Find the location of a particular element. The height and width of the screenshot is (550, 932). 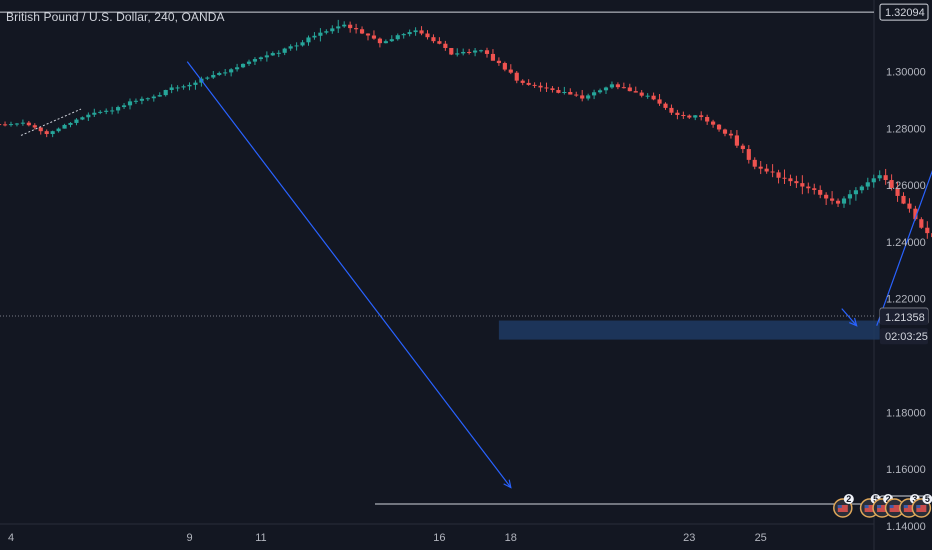

event-flag: 5 is located at coordinates (921, 506).